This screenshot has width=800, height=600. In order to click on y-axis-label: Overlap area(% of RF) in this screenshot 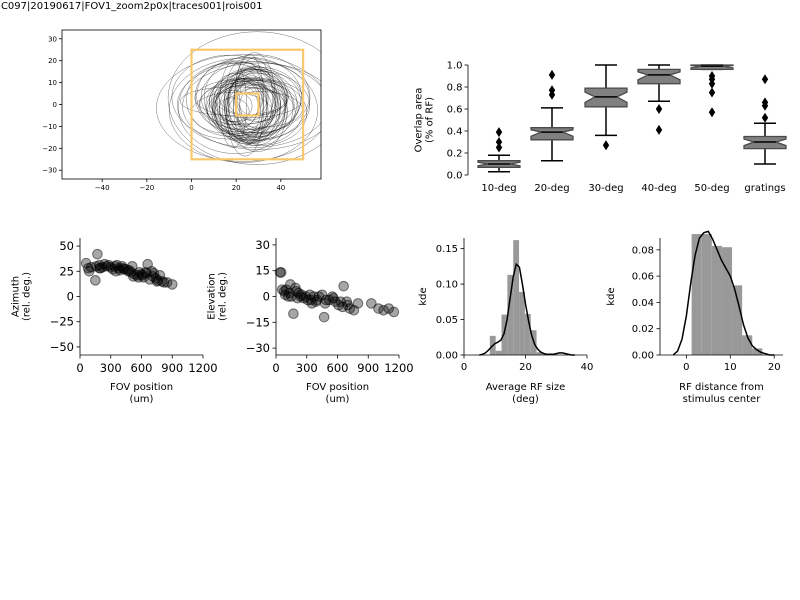, I will do `click(425, 120)`.